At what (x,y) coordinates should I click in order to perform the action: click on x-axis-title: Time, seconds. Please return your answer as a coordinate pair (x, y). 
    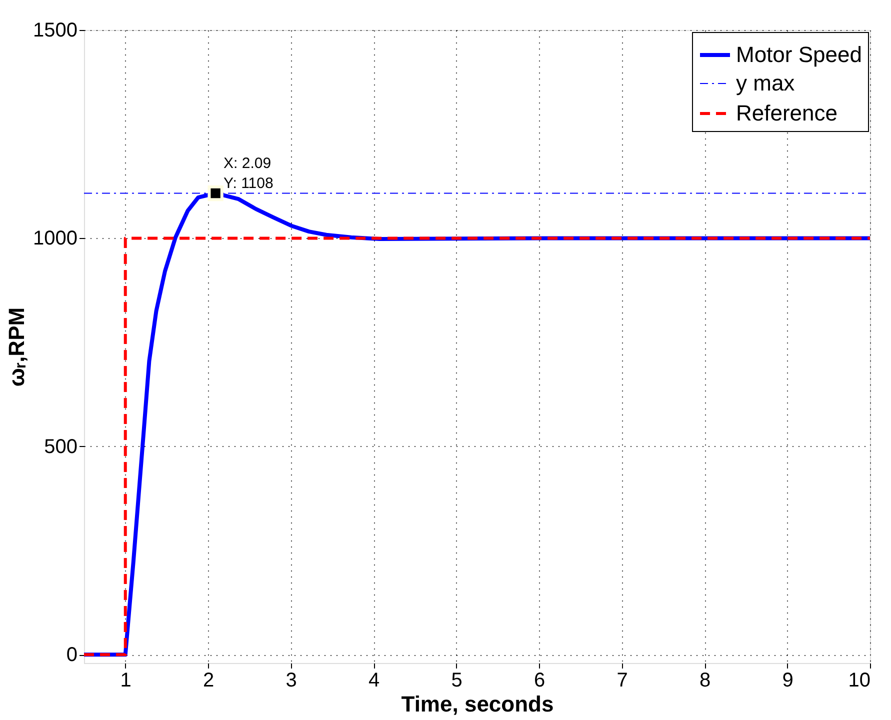
    Looking at the image, I should click on (477, 704).